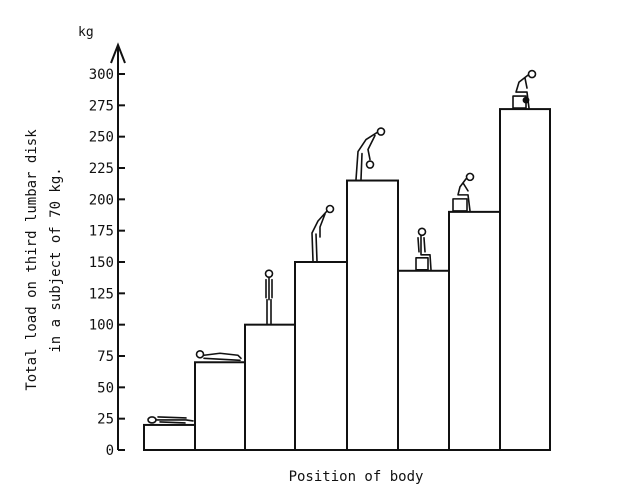 The height and width of the screenshot is (493, 630). What do you see at coordinates (356, 477) in the screenshot?
I see `x-axis-title: Position of body` at bounding box center [356, 477].